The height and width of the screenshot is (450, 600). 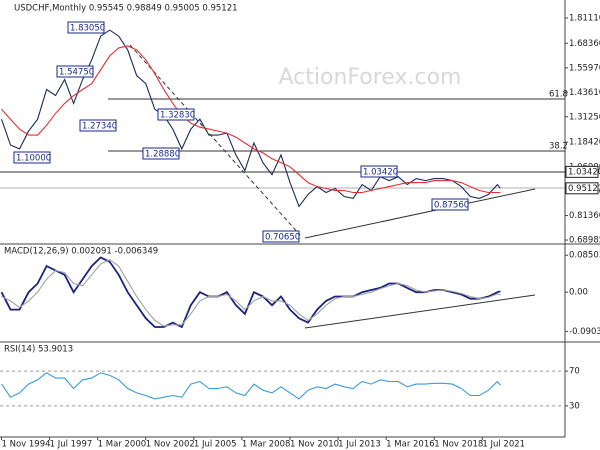 I want to click on y-tick-label: 1.81110, so click(x=584, y=19).